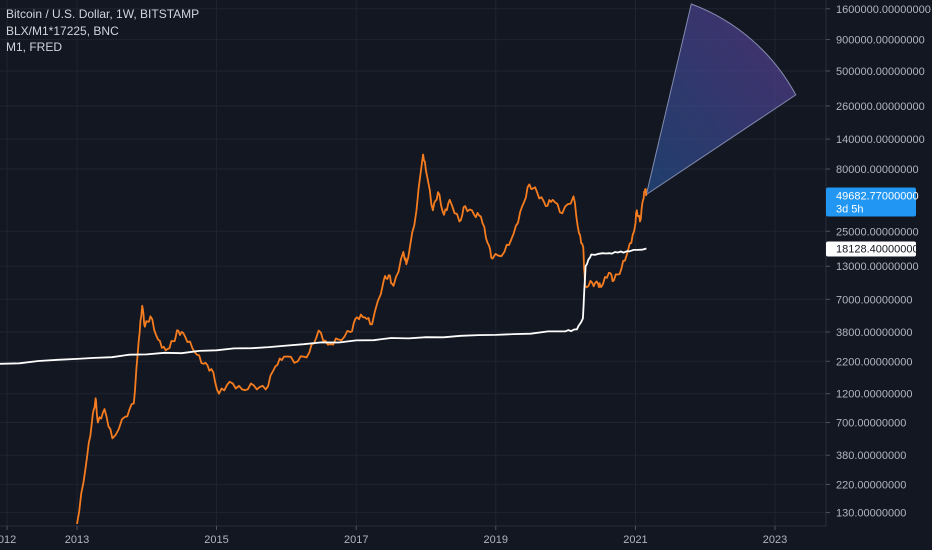  I want to click on projection-fan, so click(721, 99).